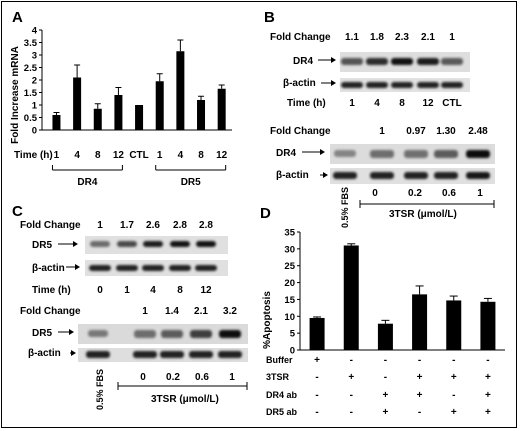 Image resolution: width=520 pixels, height=431 pixels. What do you see at coordinates (87, 182) in the screenshot?
I see `panel-a-group-label: DR4` at bounding box center [87, 182].